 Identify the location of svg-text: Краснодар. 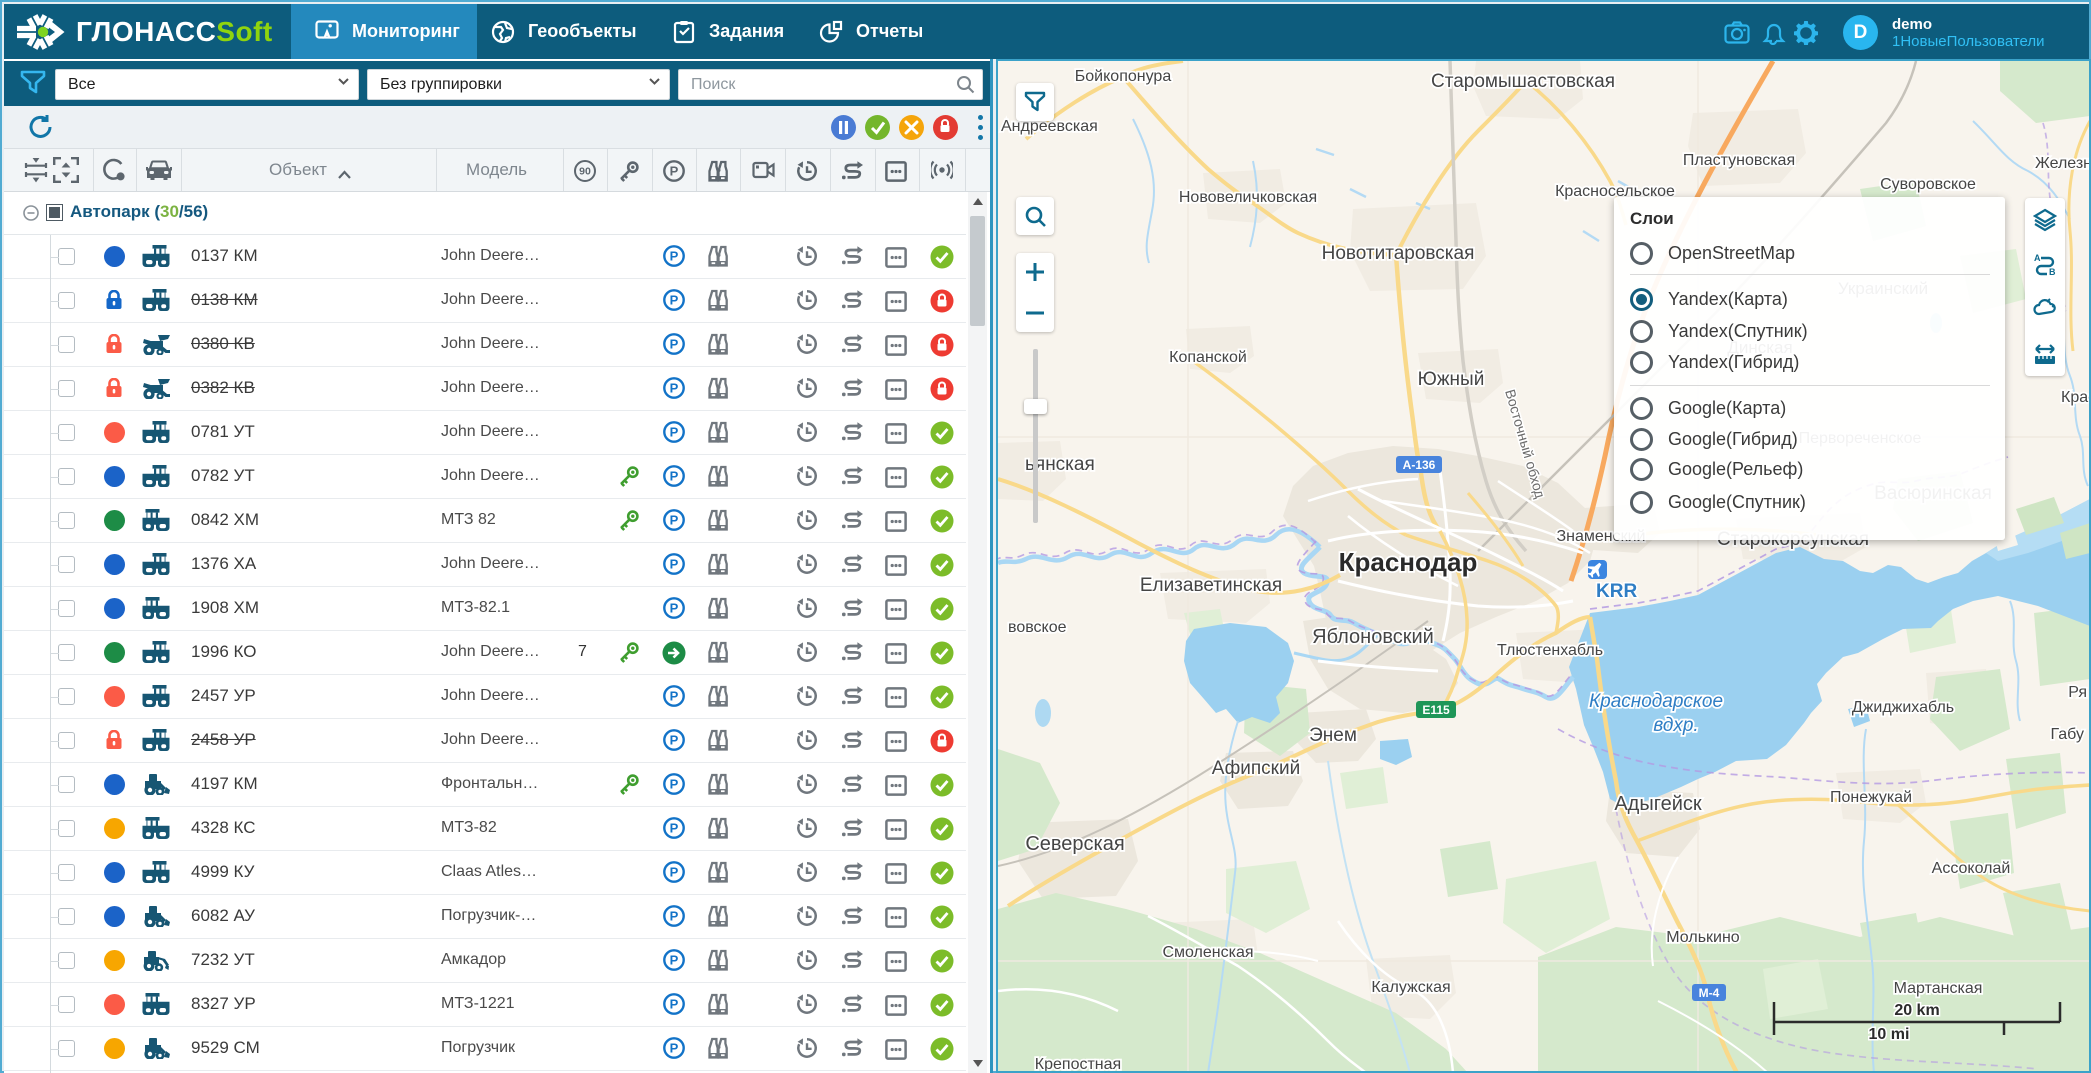
(1408, 562).